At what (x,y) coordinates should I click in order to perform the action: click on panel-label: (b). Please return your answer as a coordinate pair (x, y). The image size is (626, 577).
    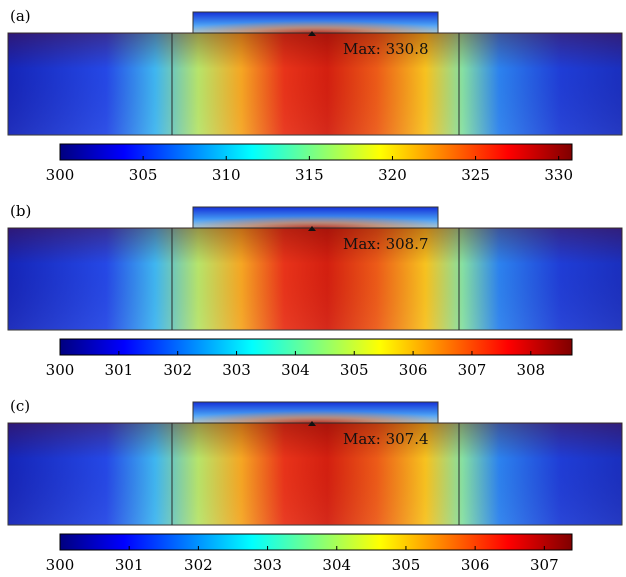
    Looking at the image, I should click on (20, 211).